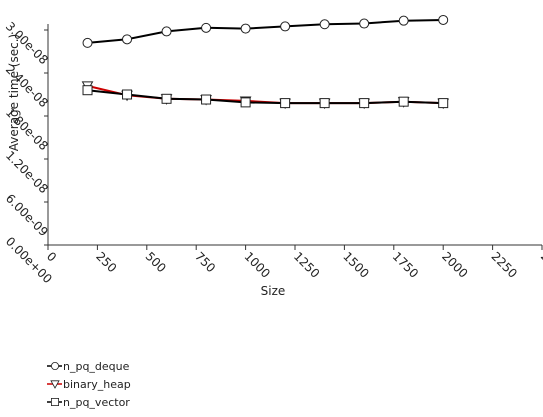  I want to click on legend-item-n_pq_deque: n_pq_deque, so click(88, 366).